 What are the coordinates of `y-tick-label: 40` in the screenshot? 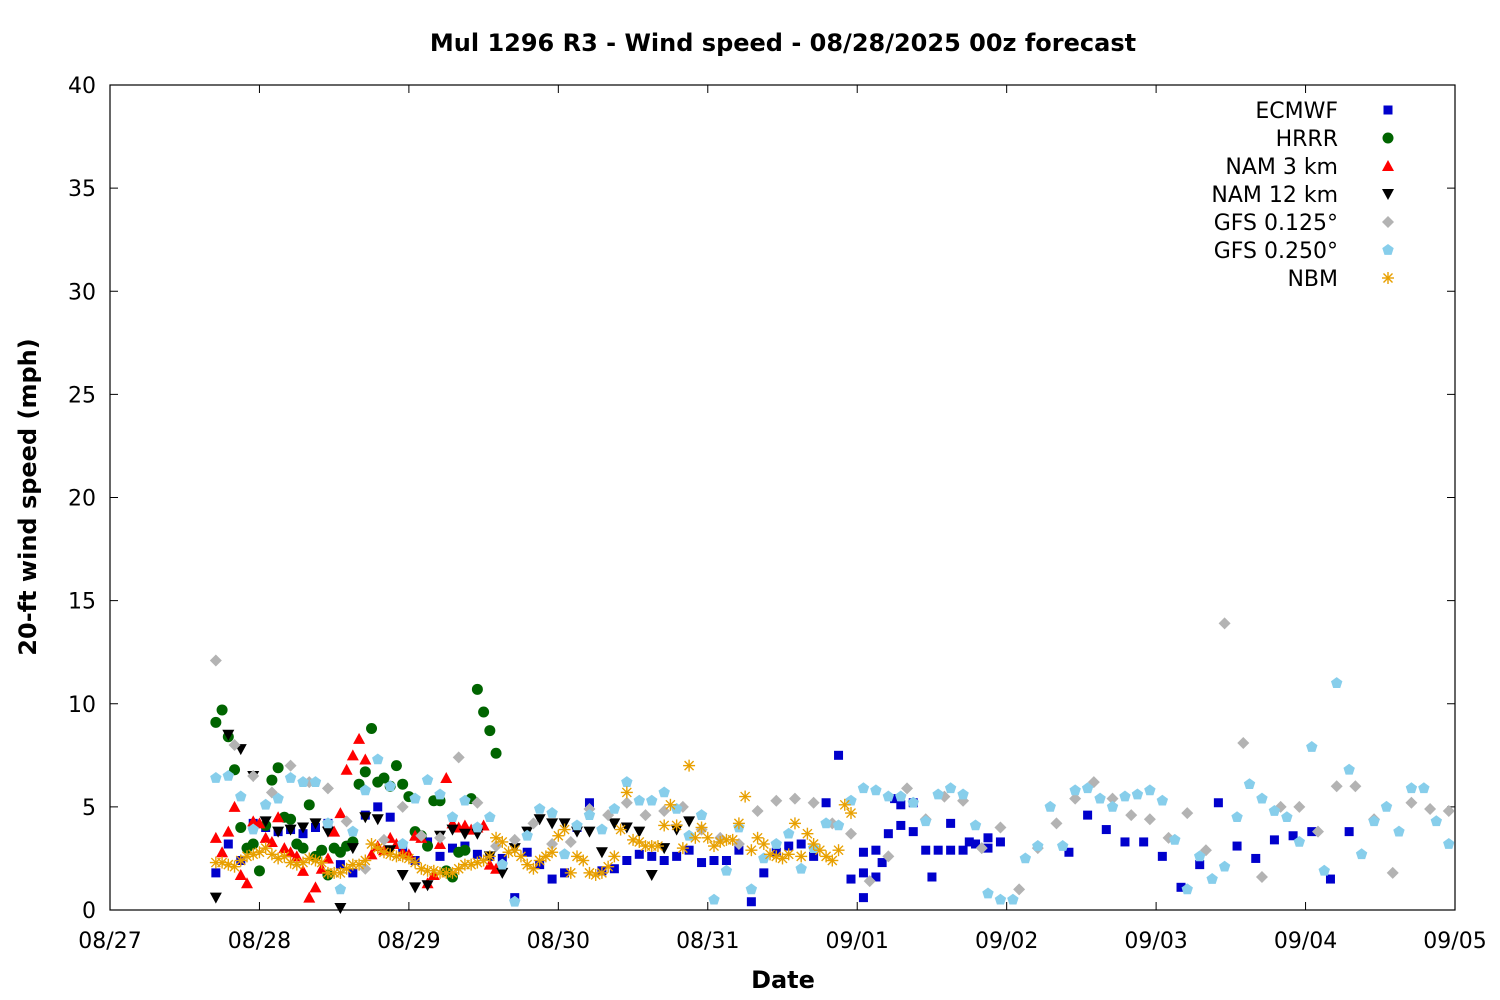 It's located at (82, 86).